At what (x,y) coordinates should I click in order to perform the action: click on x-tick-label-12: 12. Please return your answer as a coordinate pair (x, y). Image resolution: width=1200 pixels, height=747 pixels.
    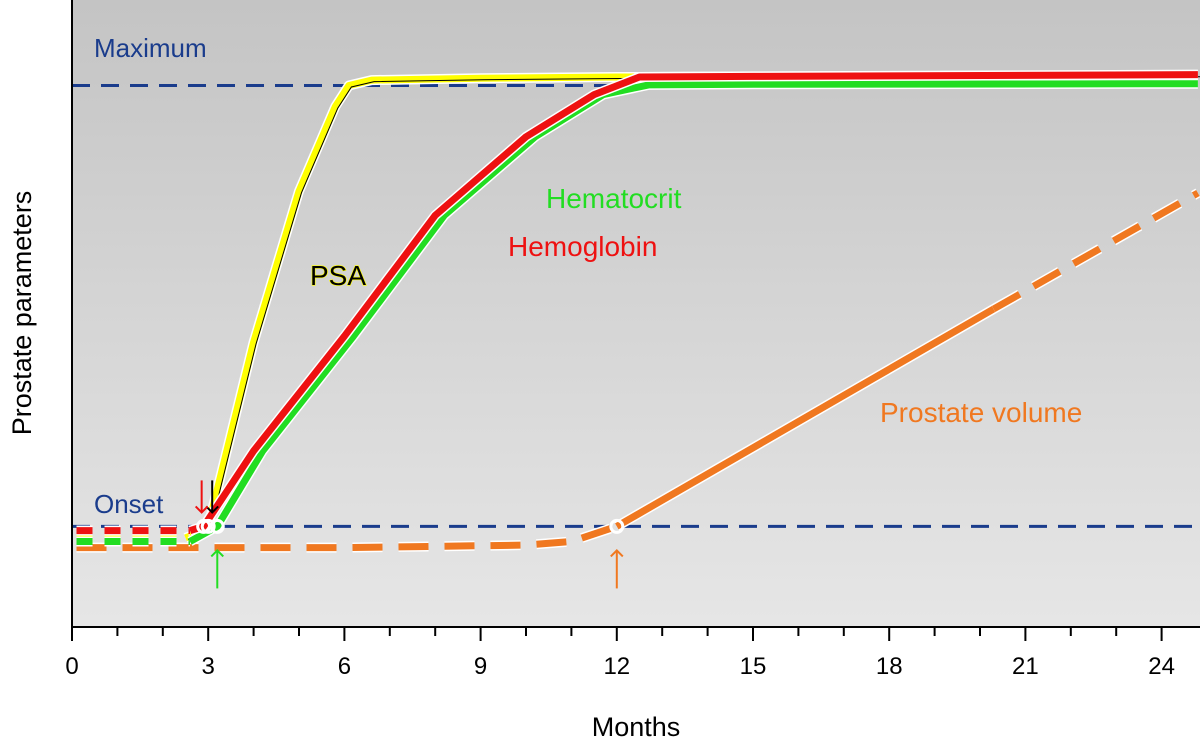
    Looking at the image, I should click on (616, 666).